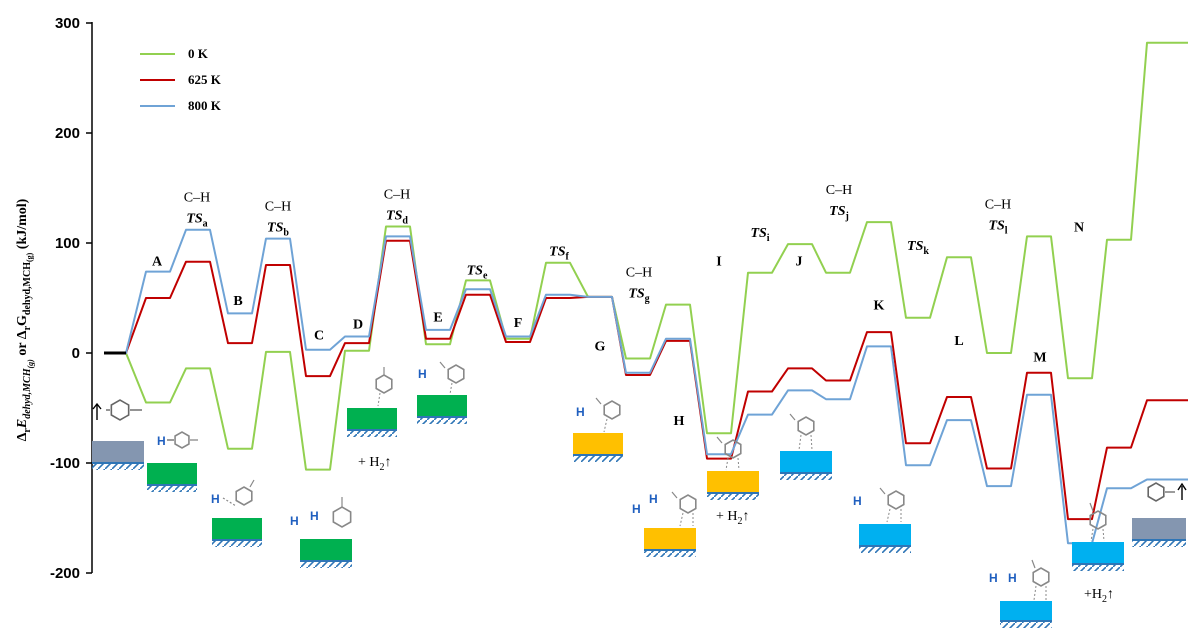  I want to click on state-label-C: C, so click(319, 335).